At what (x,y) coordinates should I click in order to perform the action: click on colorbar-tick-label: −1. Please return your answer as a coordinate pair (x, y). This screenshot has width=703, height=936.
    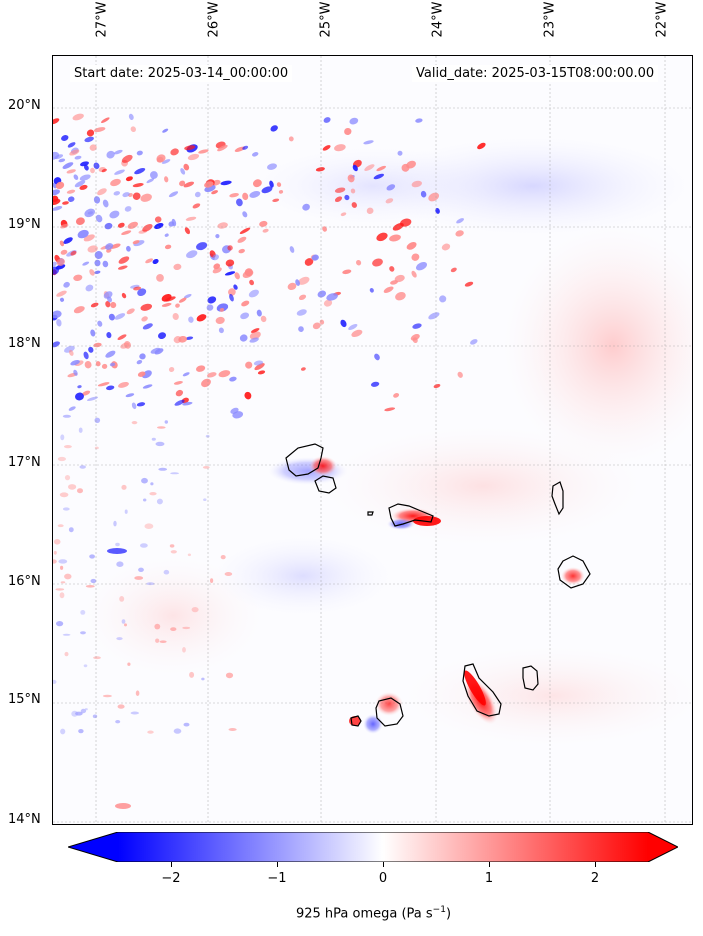
    Looking at the image, I should click on (277, 878).